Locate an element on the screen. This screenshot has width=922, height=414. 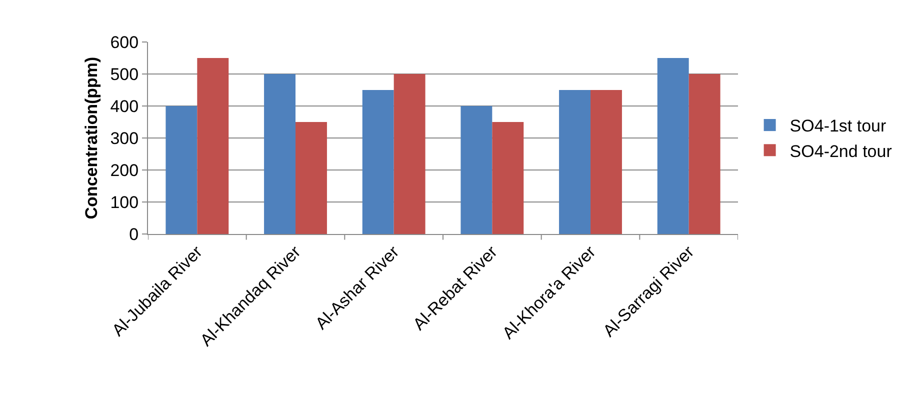
y-tick-label: 300 is located at coordinates (124, 138).